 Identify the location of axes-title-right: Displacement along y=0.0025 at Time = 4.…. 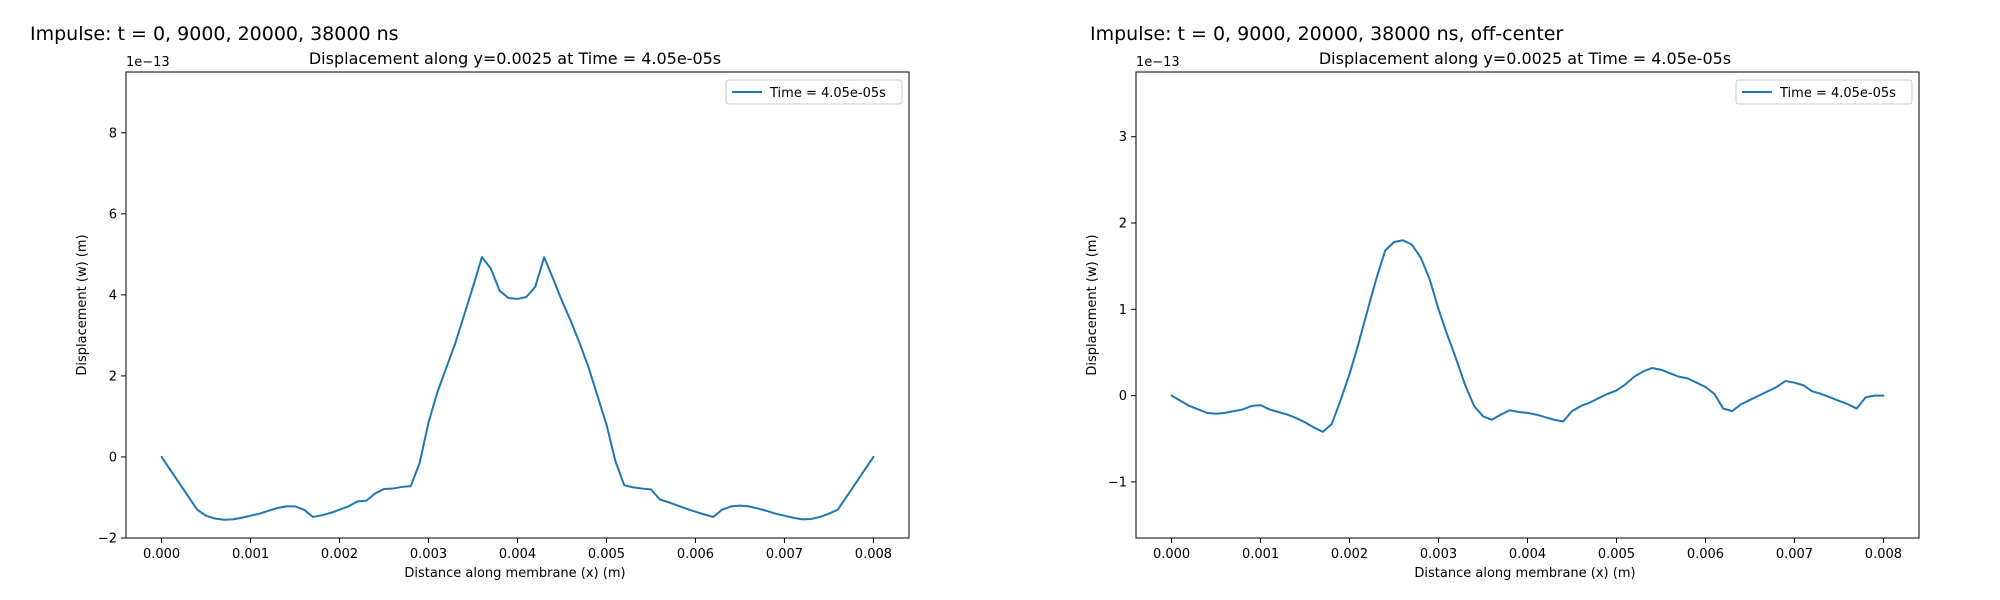
(1525, 58).